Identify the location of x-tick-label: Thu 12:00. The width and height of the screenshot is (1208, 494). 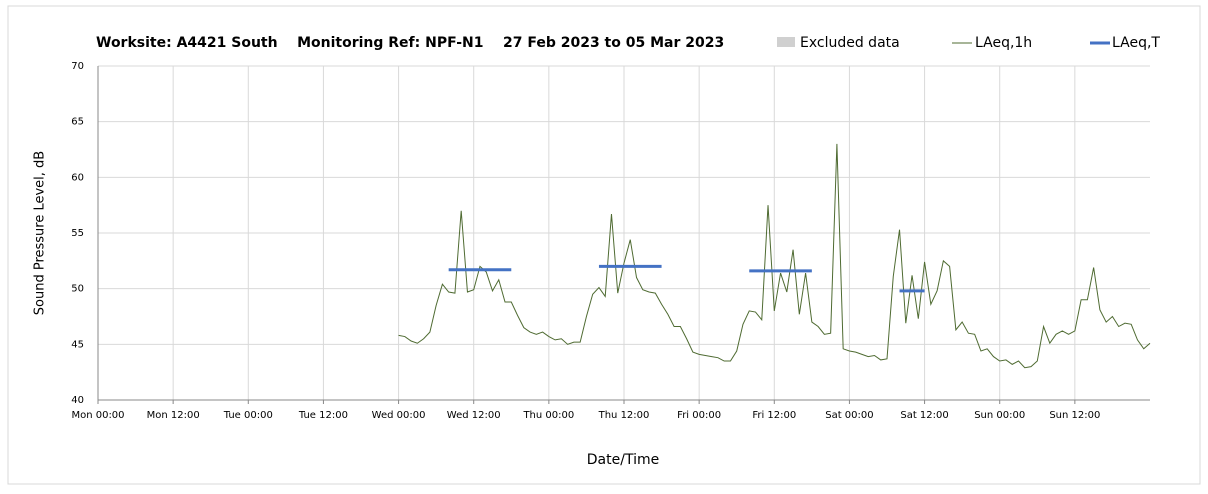
(624, 415).